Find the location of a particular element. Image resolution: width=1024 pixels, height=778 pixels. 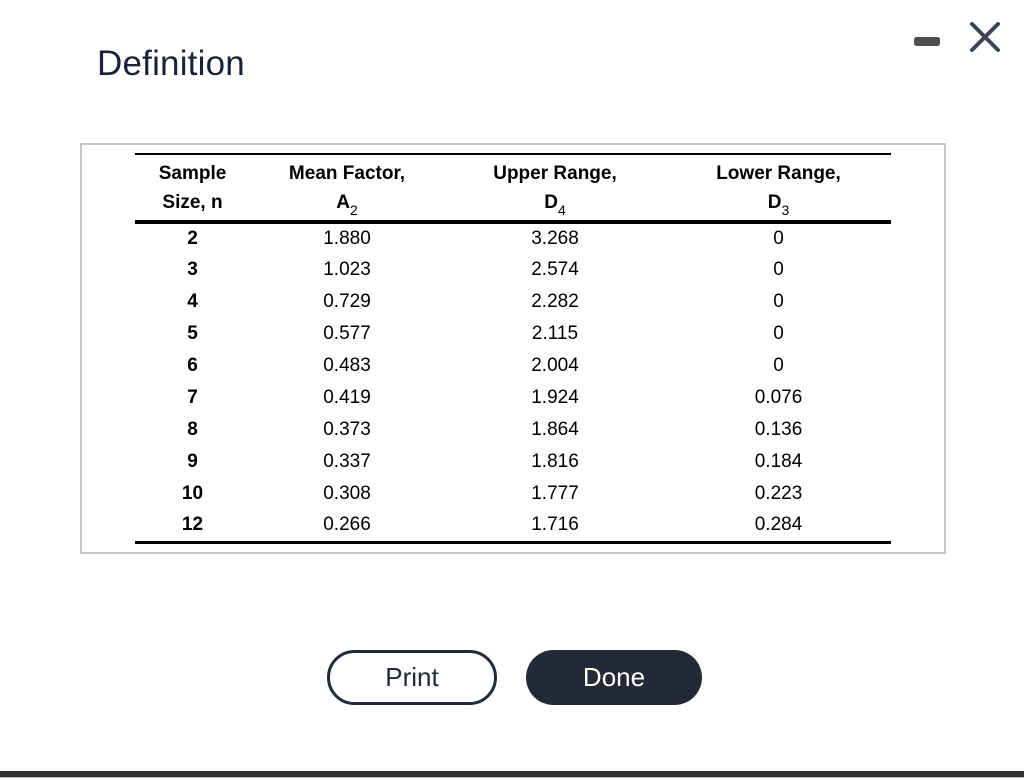

cell-sample-size: 12 is located at coordinates (192, 527).